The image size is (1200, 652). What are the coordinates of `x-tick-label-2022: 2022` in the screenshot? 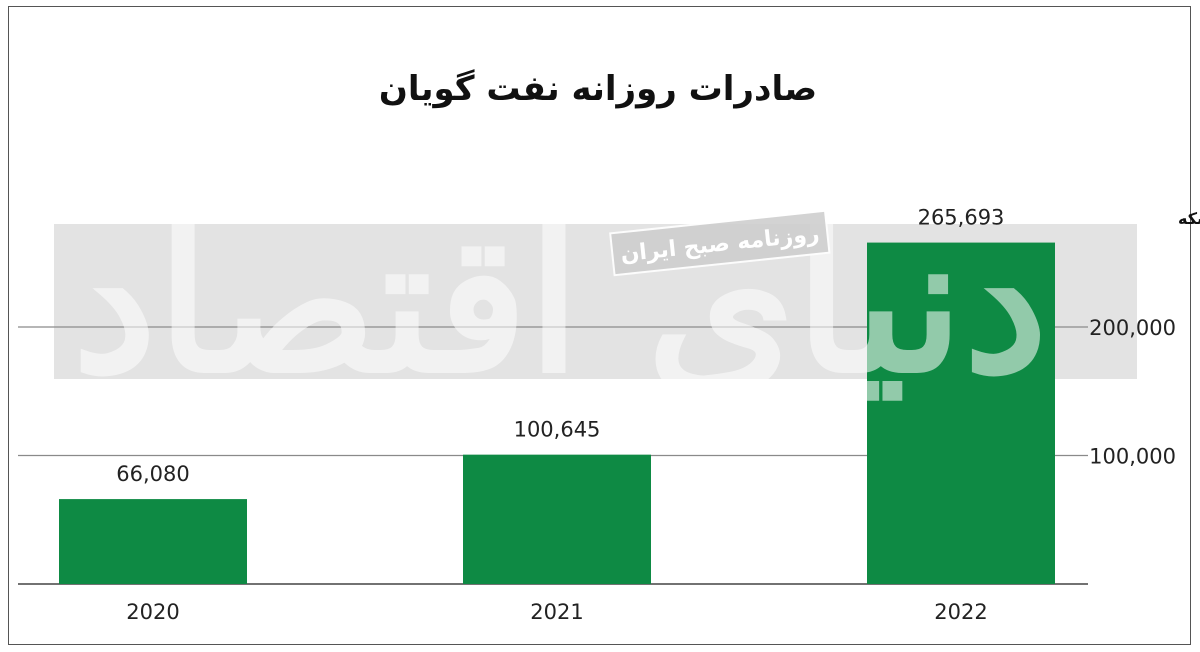 It's located at (960, 612).